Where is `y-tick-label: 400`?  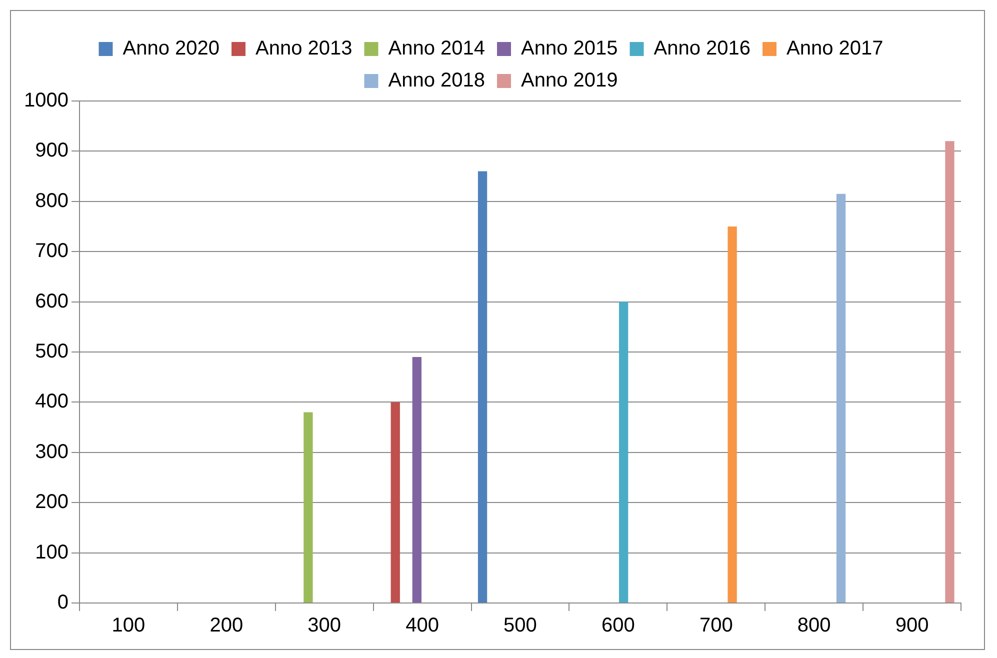 y-tick-label: 400 is located at coordinates (51, 401).